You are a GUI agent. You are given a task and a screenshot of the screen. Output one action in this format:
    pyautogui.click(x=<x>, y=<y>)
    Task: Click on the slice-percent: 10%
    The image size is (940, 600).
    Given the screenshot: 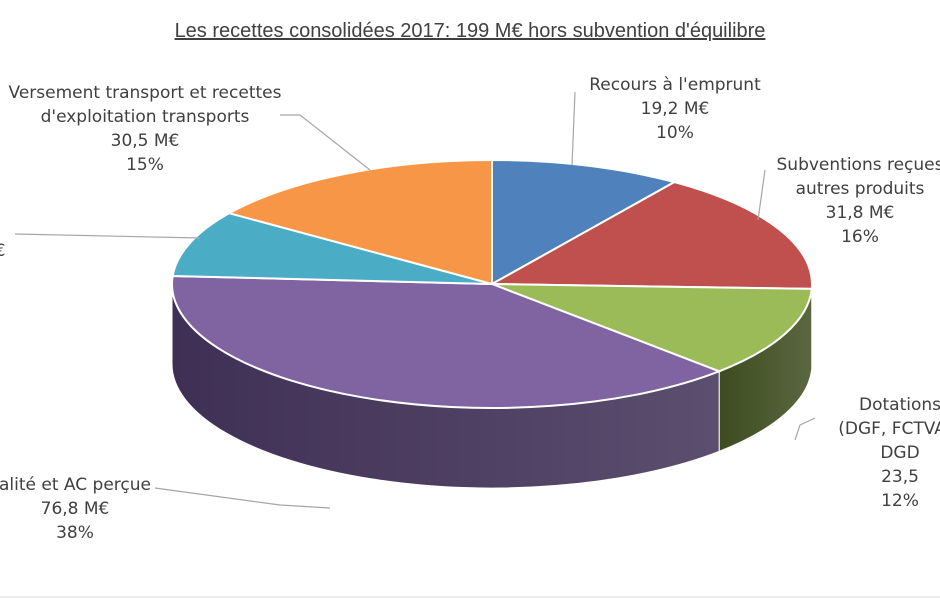 What is the action you would take?
    pyautogui.click(x=675, y=133)
    